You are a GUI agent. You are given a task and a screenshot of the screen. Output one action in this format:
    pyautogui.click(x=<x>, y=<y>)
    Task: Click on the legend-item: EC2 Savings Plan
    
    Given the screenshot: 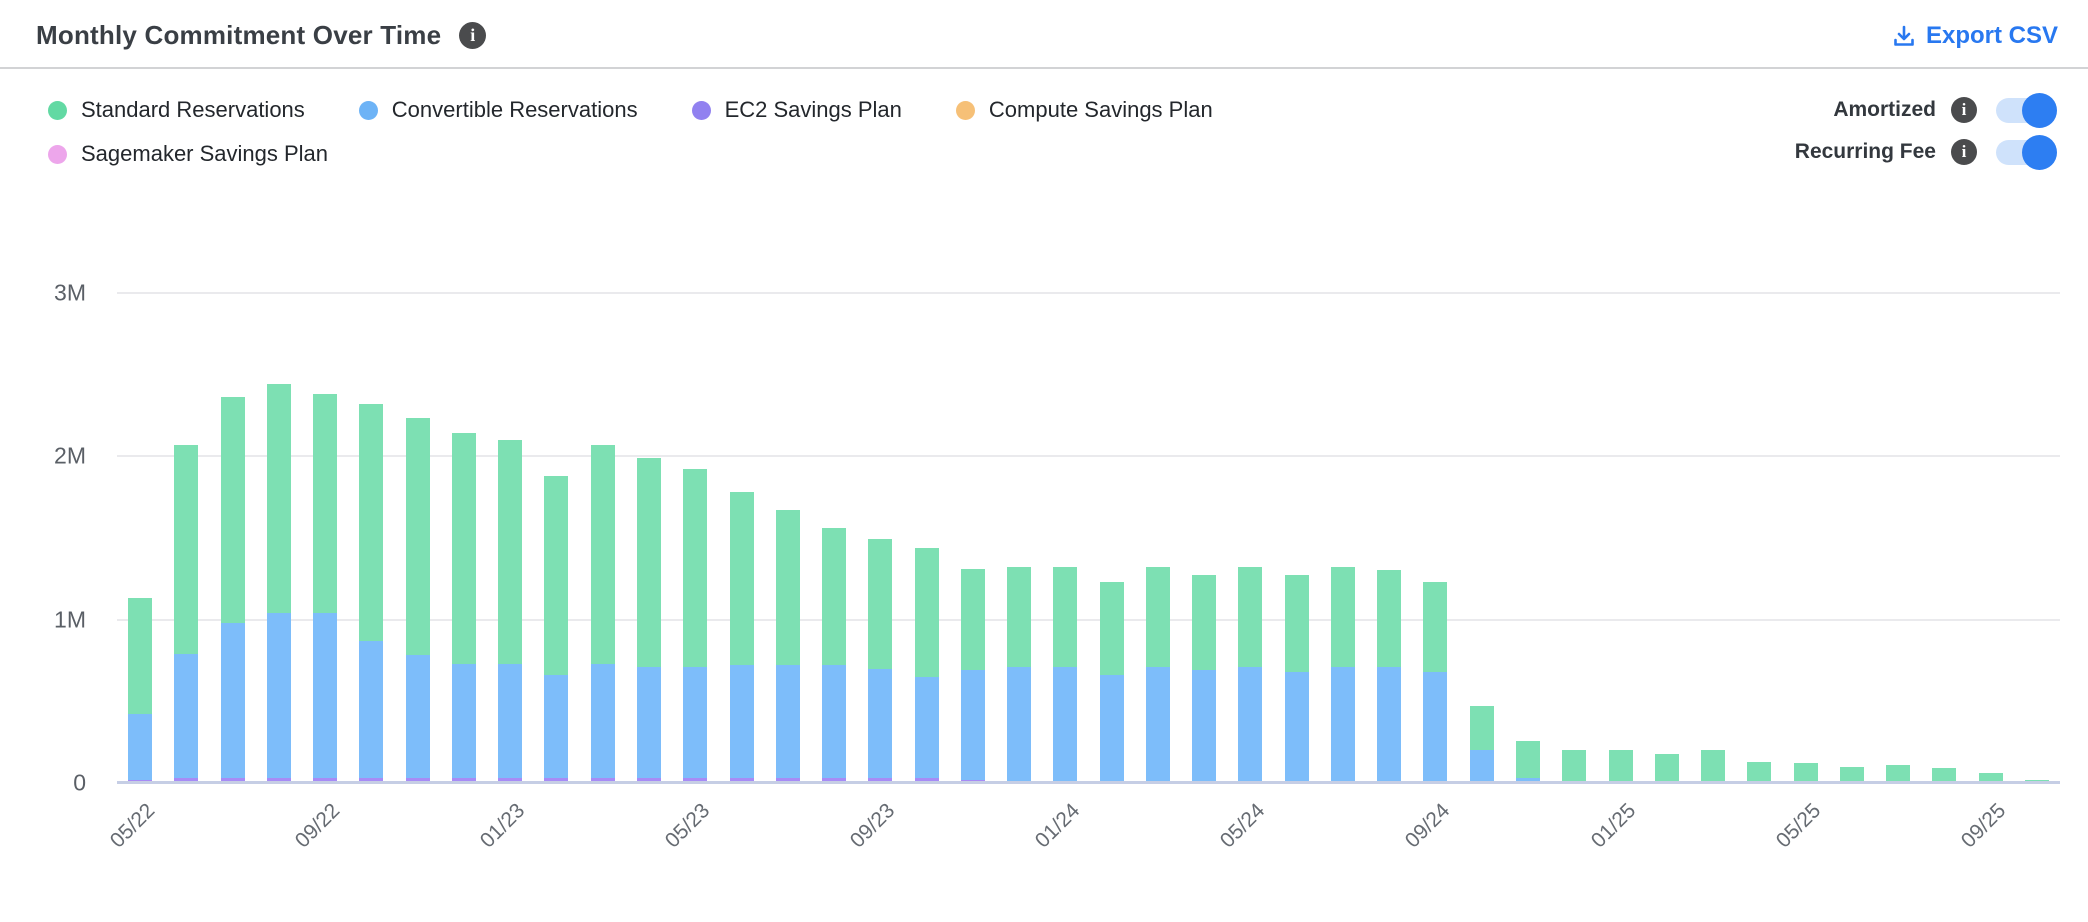 What is the action you would take?
    pyautogui.click(x=796, y=110)
    